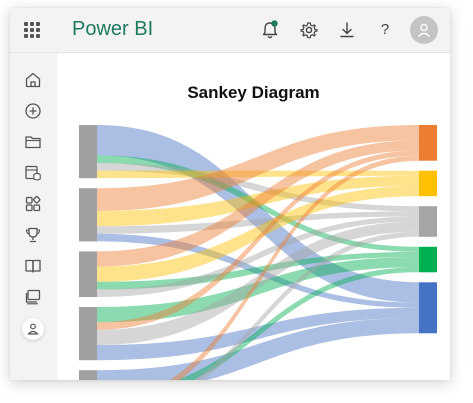 The width and height of the screenshot is (473, 403). I want to click on chart-title: Sankey Diagram, so click(253, 92).